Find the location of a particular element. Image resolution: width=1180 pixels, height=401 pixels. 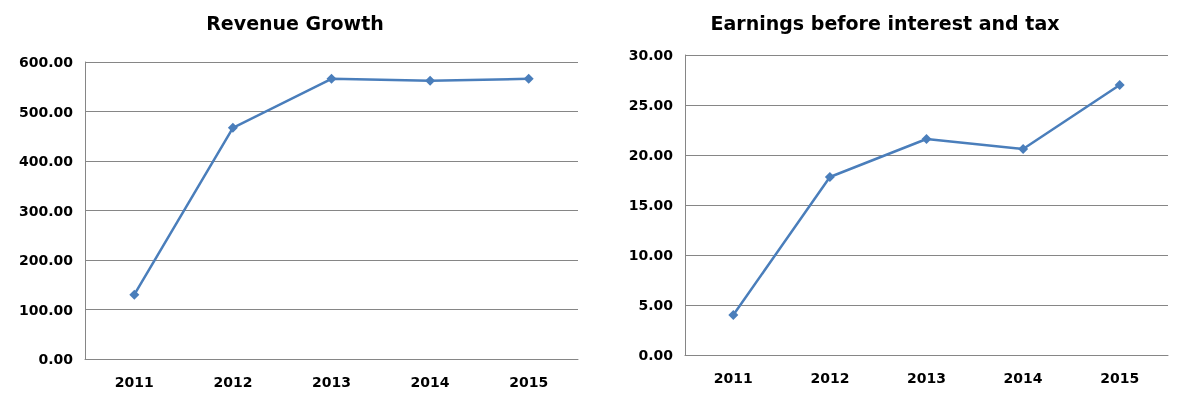

chart-title: Earnings before interest and tax is located at coordinates (885, 22).